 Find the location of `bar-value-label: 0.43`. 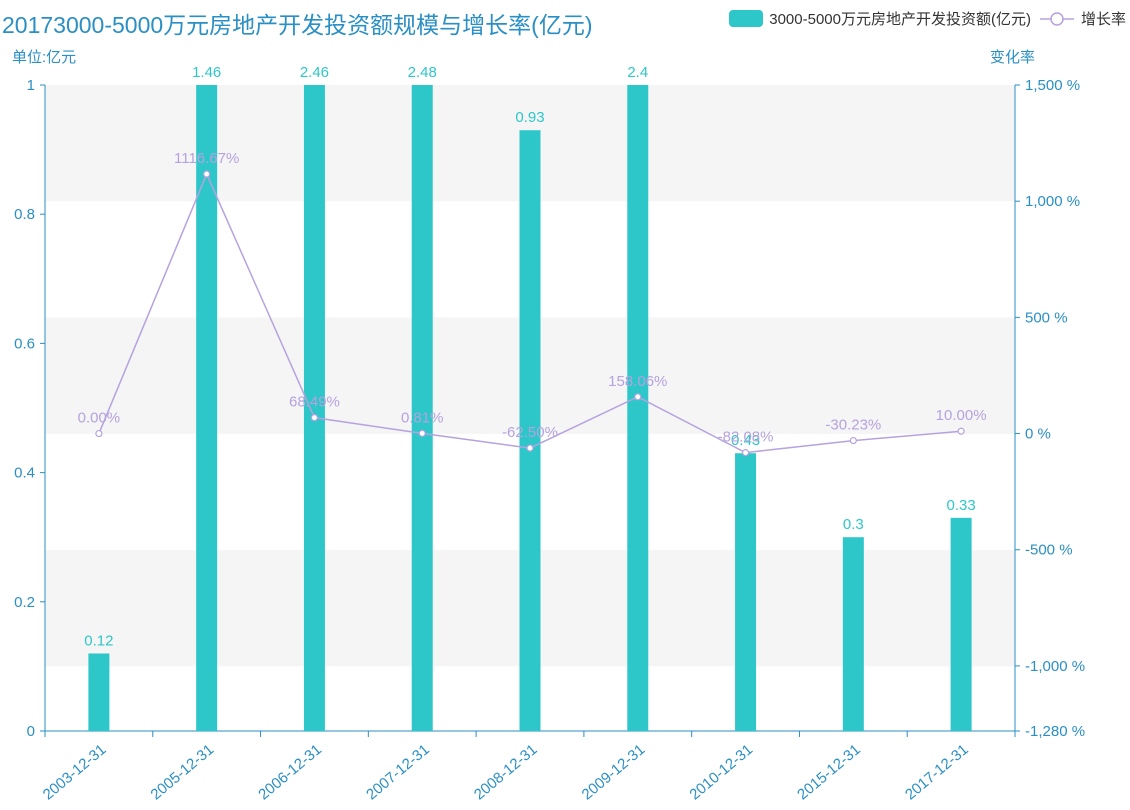

bar-value-label: 0.43 is located at coordinates (745, 440).